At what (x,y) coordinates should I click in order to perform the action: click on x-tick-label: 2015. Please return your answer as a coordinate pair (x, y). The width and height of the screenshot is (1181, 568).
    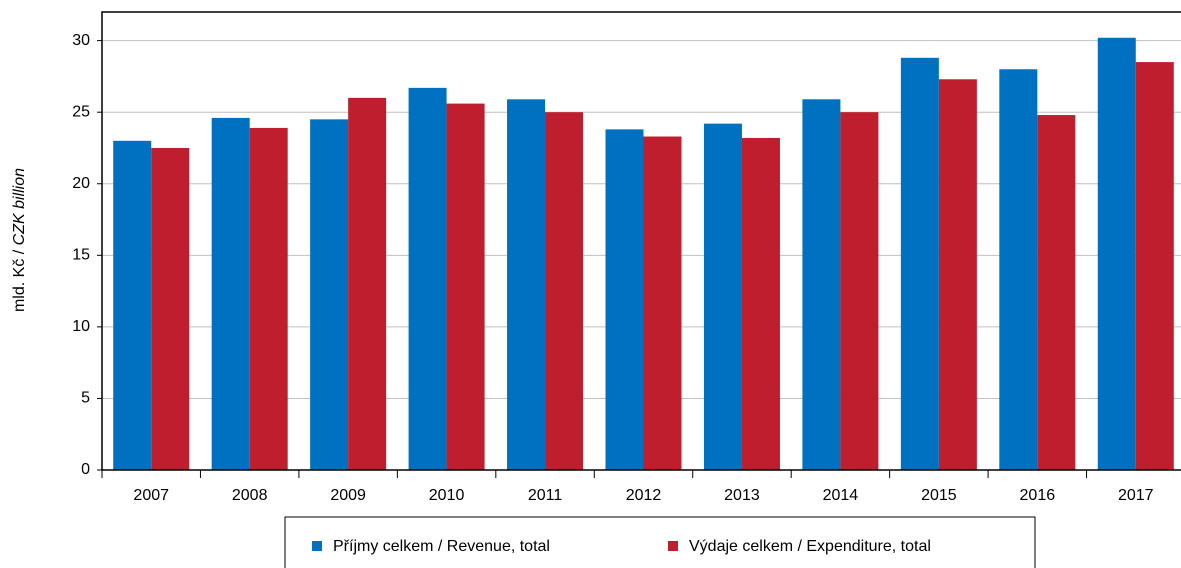
    Looking at the image, I should click on (939, 495).